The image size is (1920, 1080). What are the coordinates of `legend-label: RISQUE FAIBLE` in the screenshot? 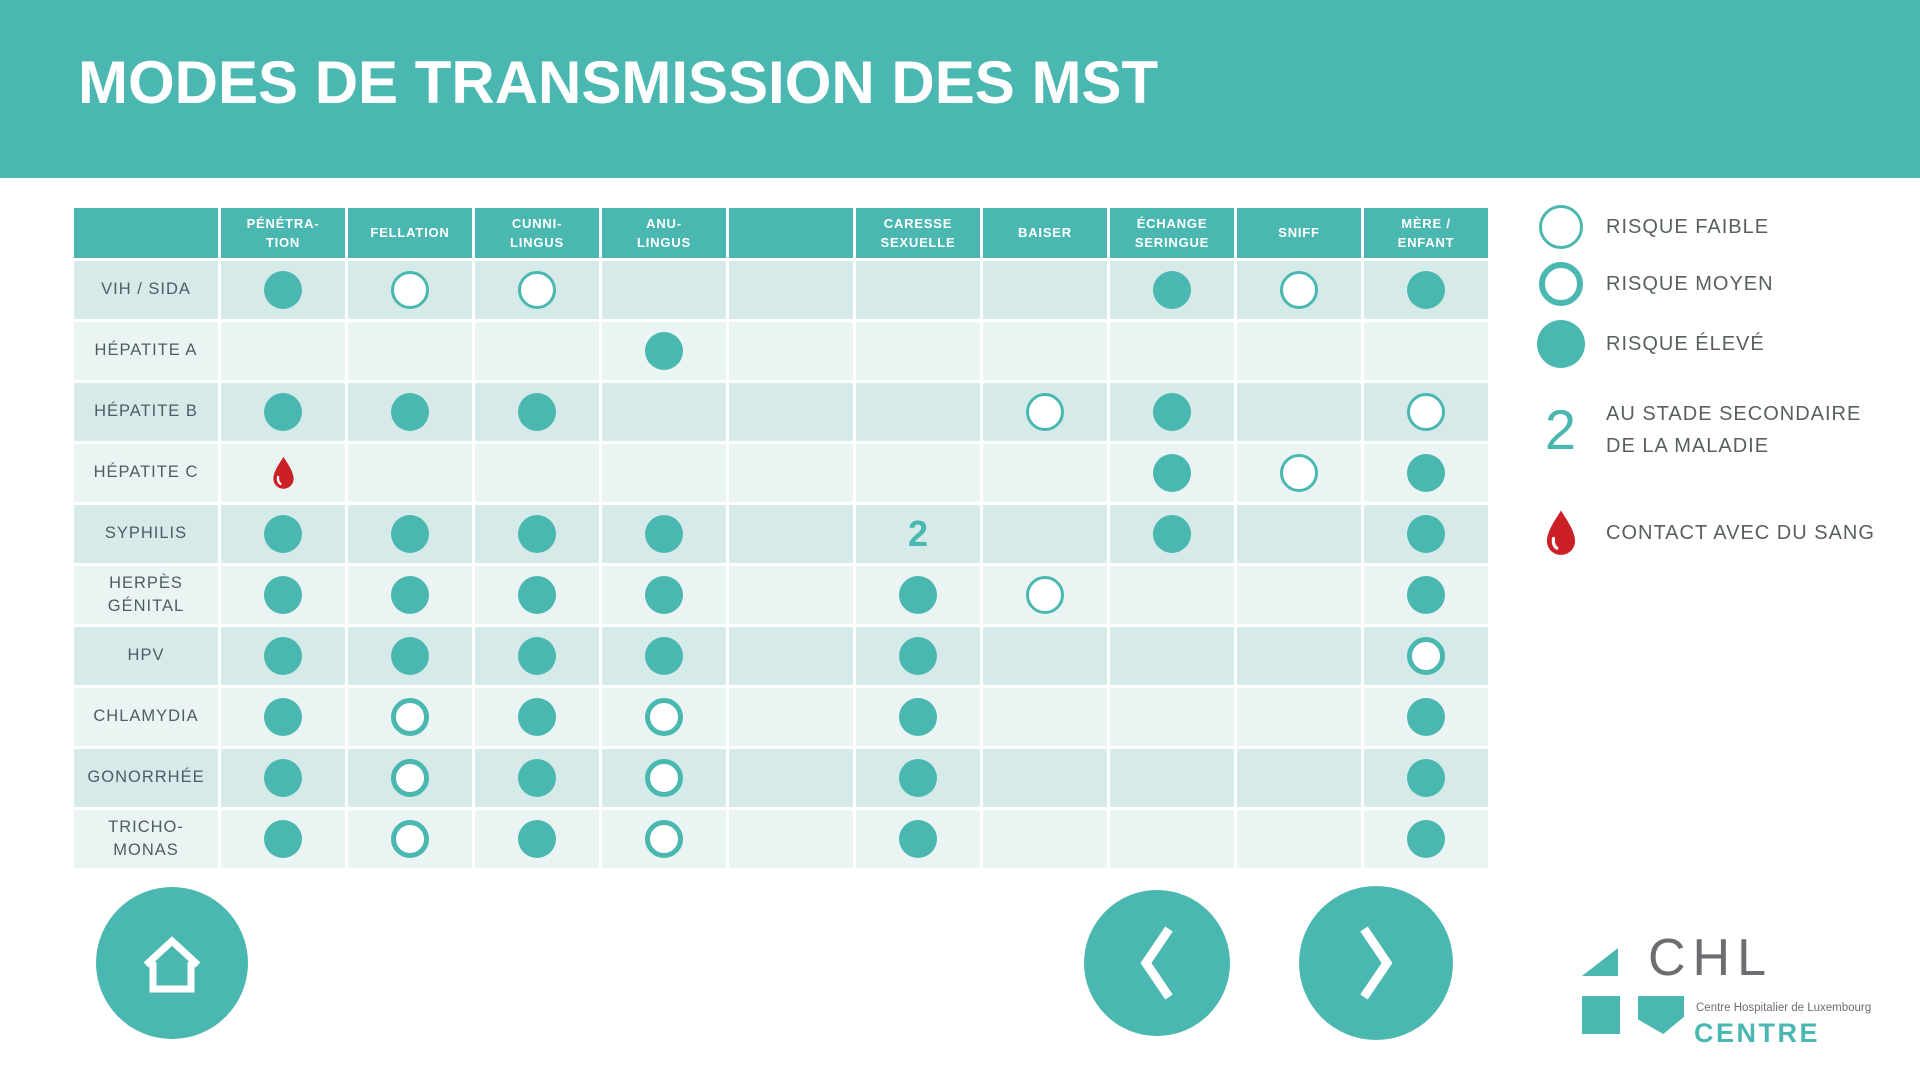 It's located at (1688, 227).